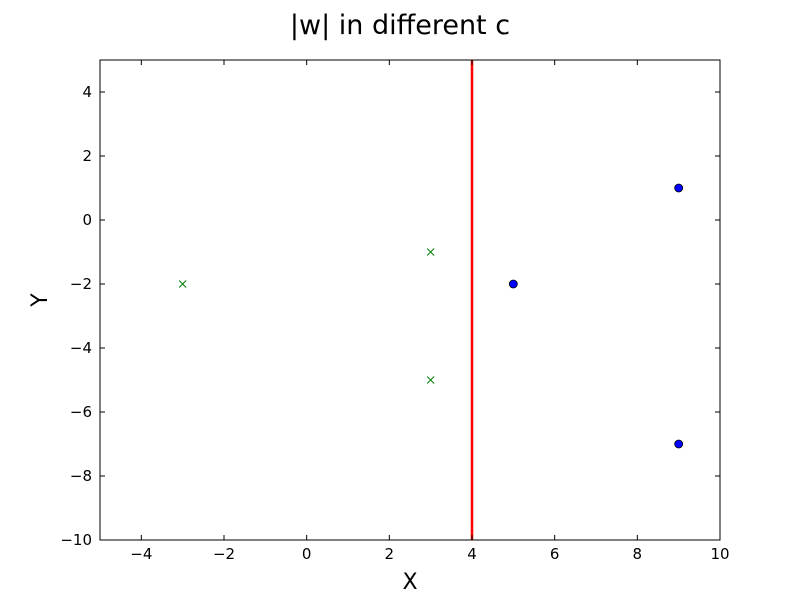 Image resolution: width=800 pixels, height=600 pixels. Describe the element at coordinates (87, 92) in the screenshot. I see `y-tick-label: 4` at that location.